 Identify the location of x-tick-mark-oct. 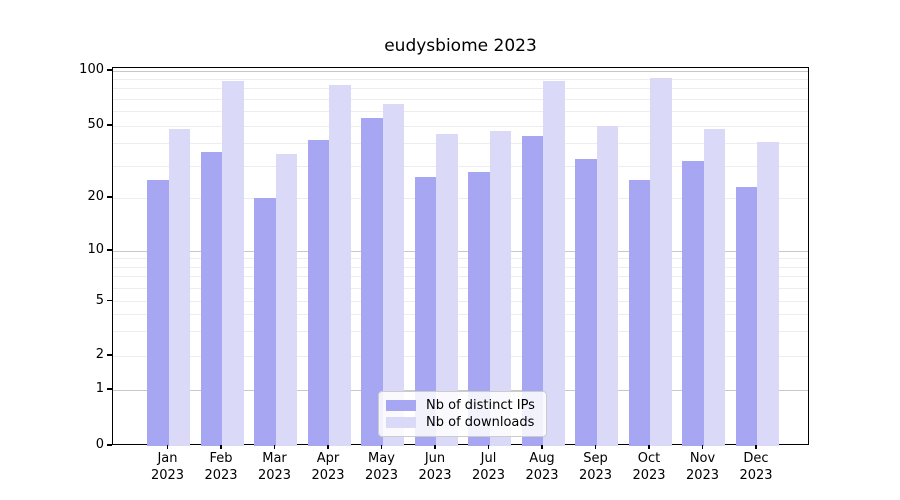
(649, 447).